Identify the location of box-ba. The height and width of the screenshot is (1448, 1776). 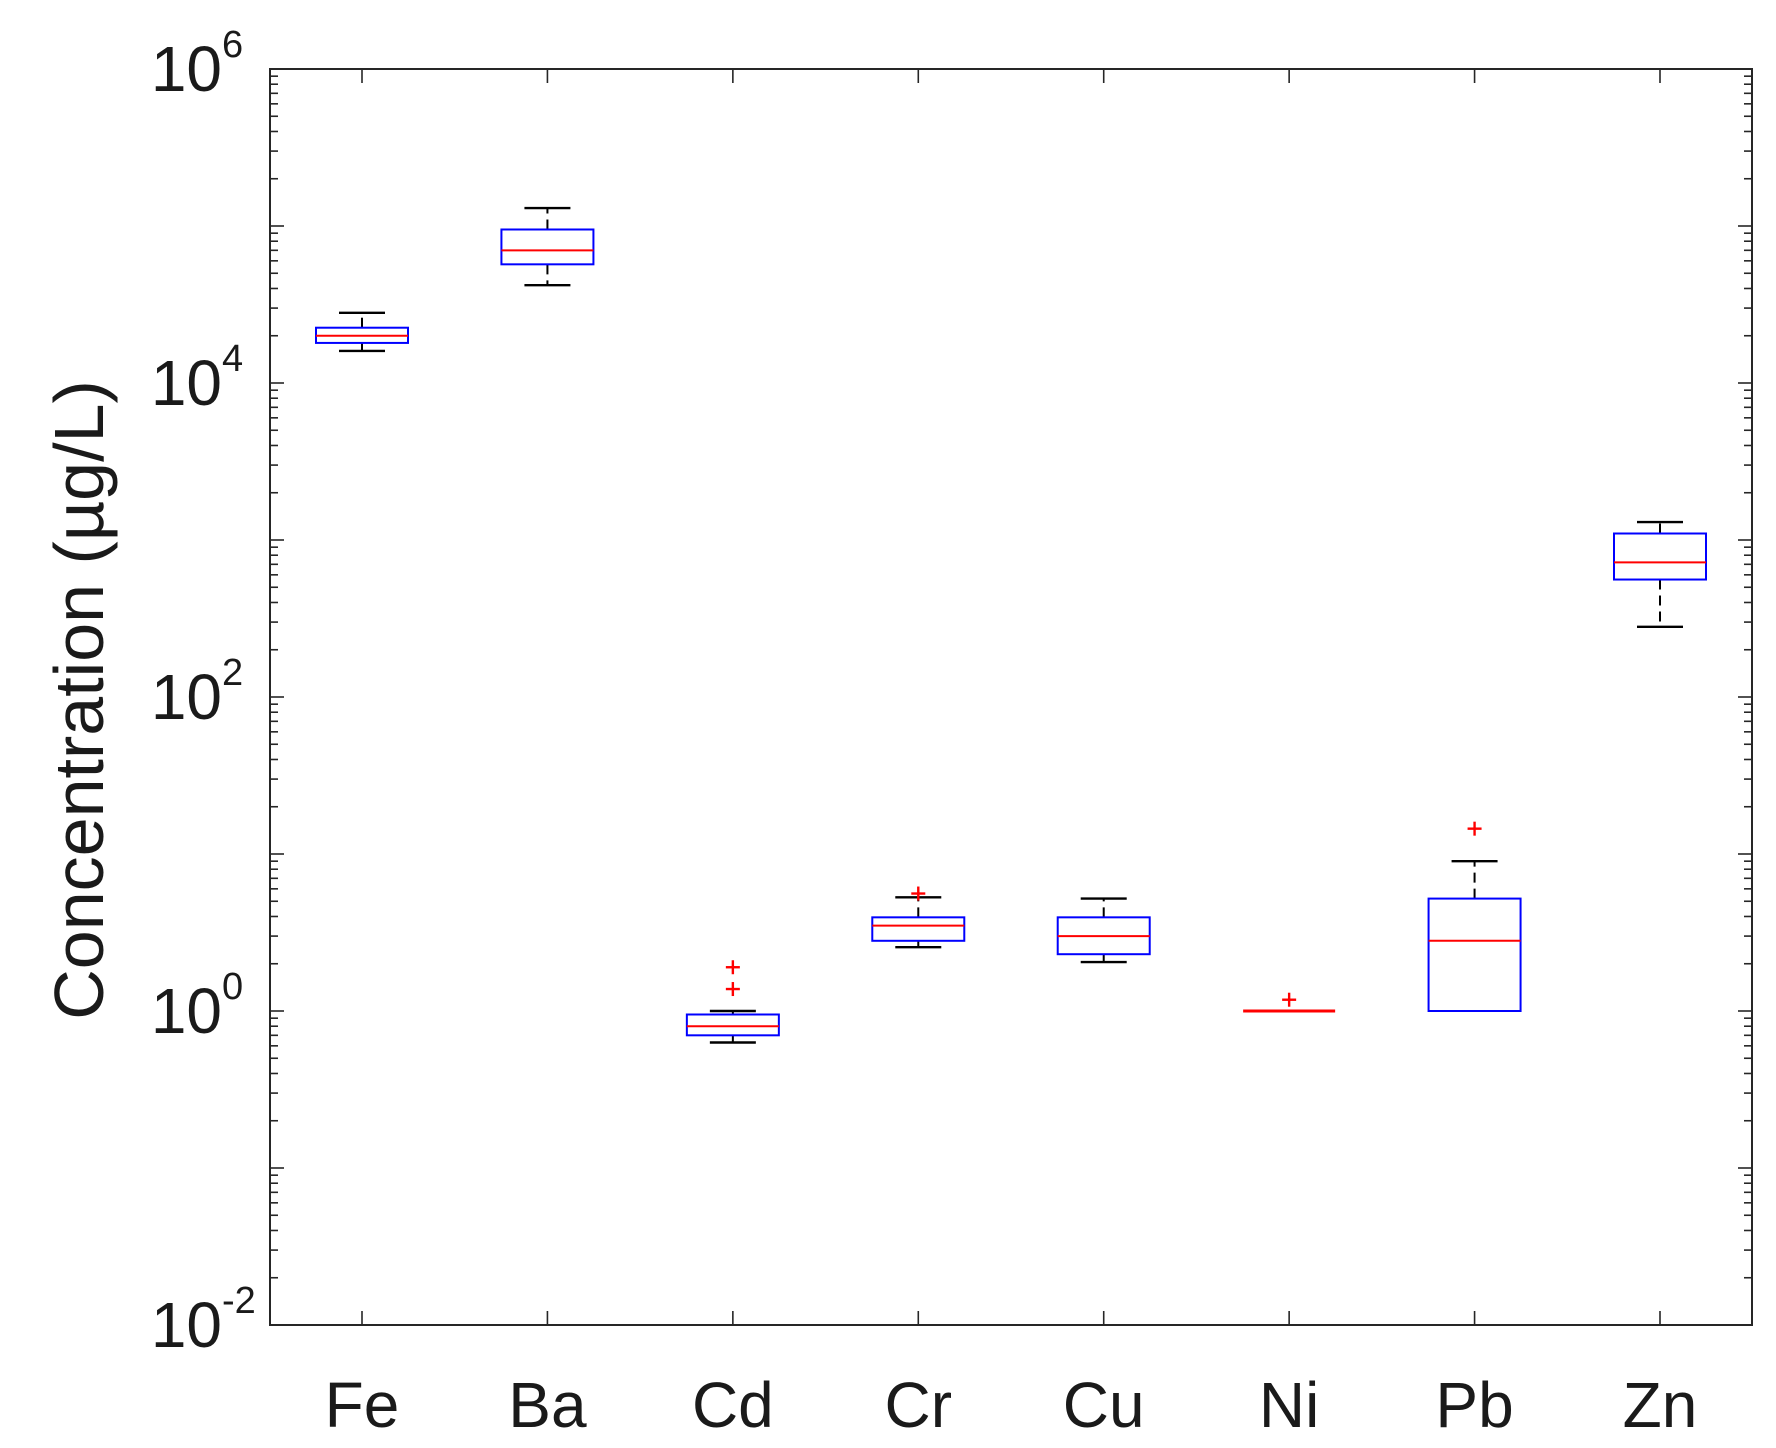
(547, 246).